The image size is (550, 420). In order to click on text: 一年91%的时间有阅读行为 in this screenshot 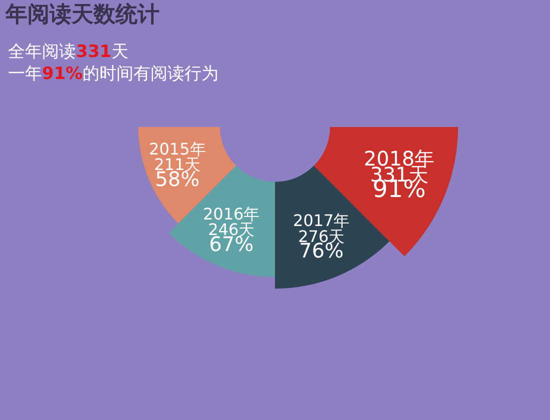, I will do `click(113, 74)`.